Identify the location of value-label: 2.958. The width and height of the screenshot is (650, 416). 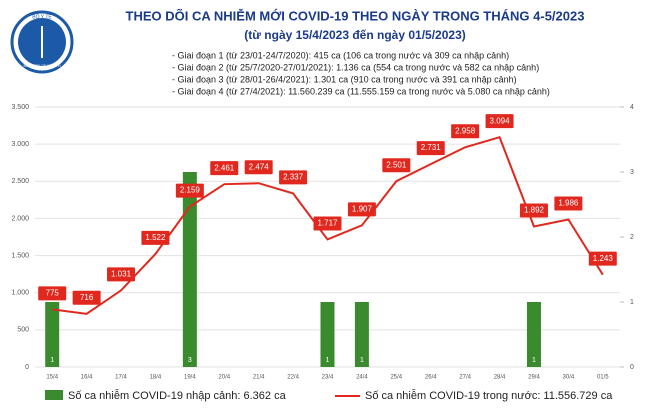
(465, 130).